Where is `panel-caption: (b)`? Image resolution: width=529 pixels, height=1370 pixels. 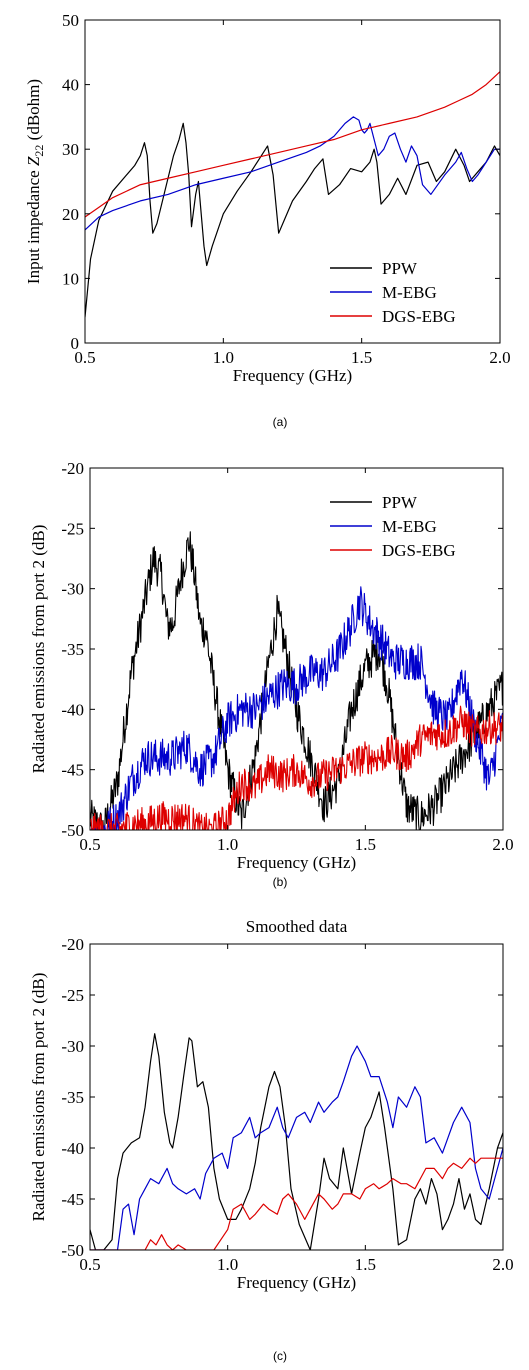
panel-caption: (b) is located at coordinates (280, 882).